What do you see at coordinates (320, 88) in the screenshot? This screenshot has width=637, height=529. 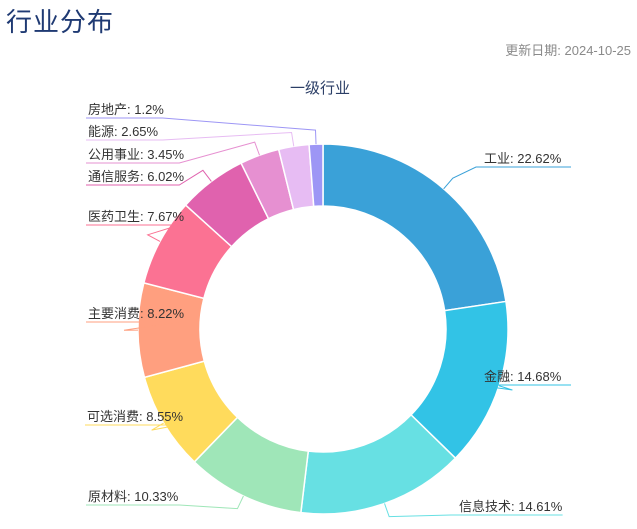 I see `chart-title: 一级行业` at bounding box center [320, 88].